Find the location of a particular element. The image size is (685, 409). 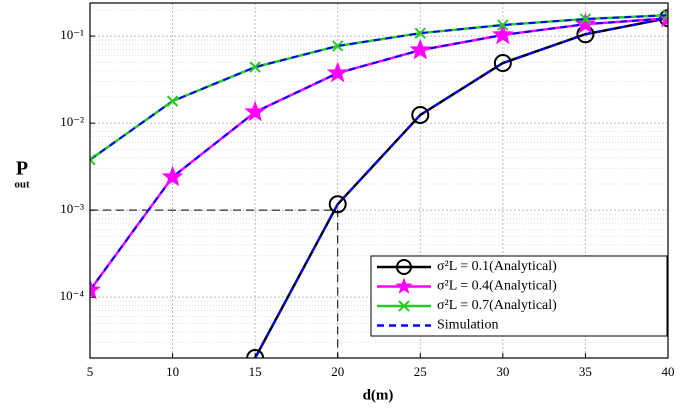

x-tick-label: 5 is located at coordinates (90, 371).